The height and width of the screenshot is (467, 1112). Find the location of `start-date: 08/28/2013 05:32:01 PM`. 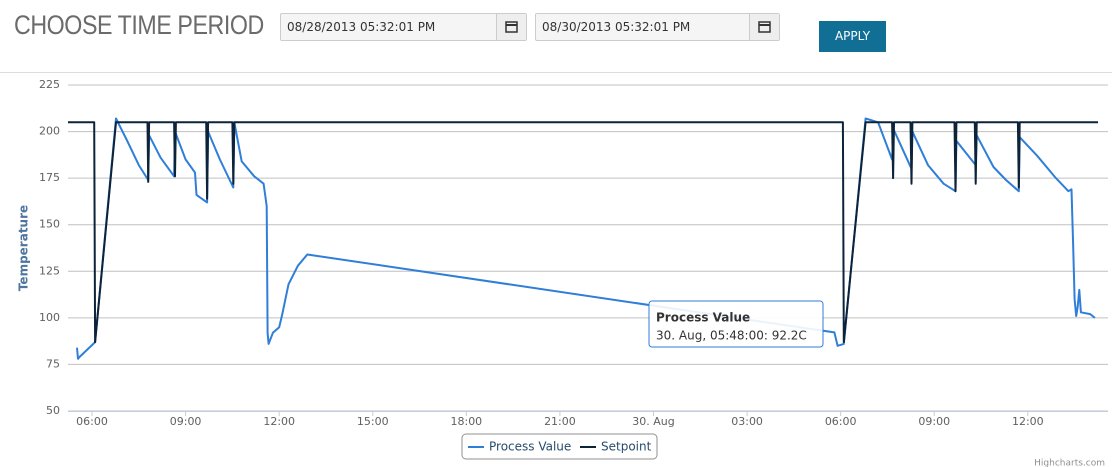

start-date: 08/28/2013 05:32:01 PM is located at coordinates (361, 27).